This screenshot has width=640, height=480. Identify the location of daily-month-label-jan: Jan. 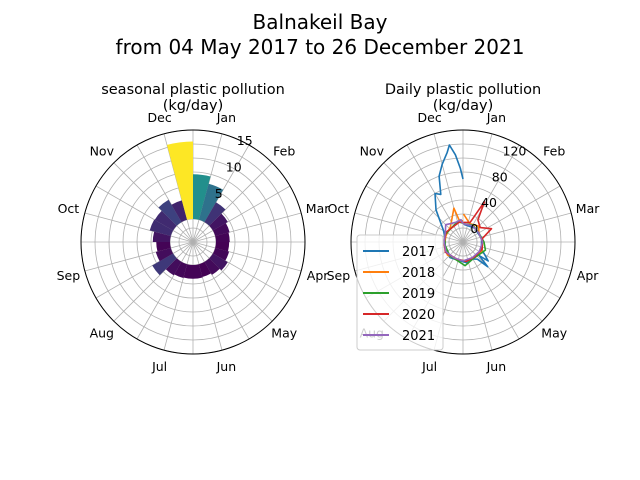
(496, 117).